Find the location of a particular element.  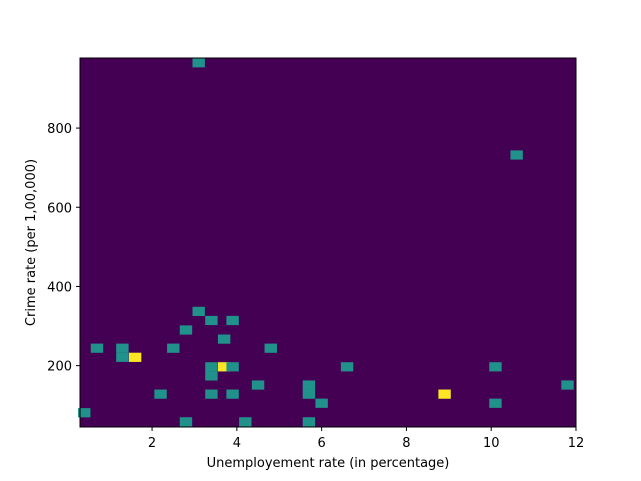

x-axis-label: Unemployement rate (in percentage) is located at coordinates (328, 463).